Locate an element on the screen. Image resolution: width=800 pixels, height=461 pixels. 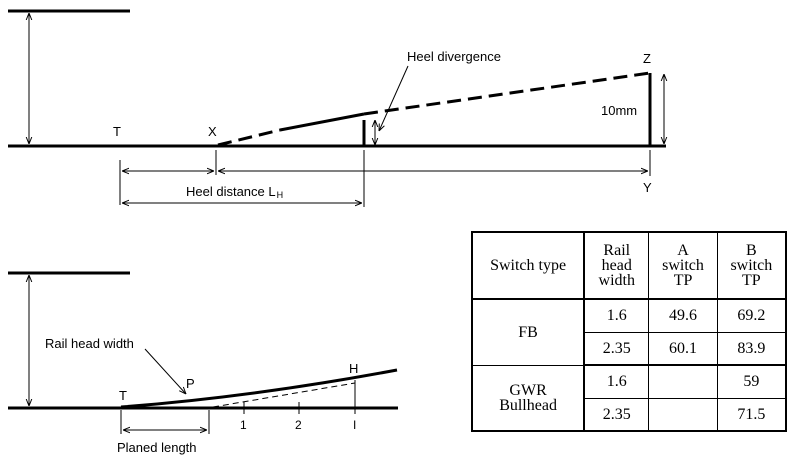
cell-switch-type-gwr-bullhead: GWR Bullhead is located at coordinates (528, 398).